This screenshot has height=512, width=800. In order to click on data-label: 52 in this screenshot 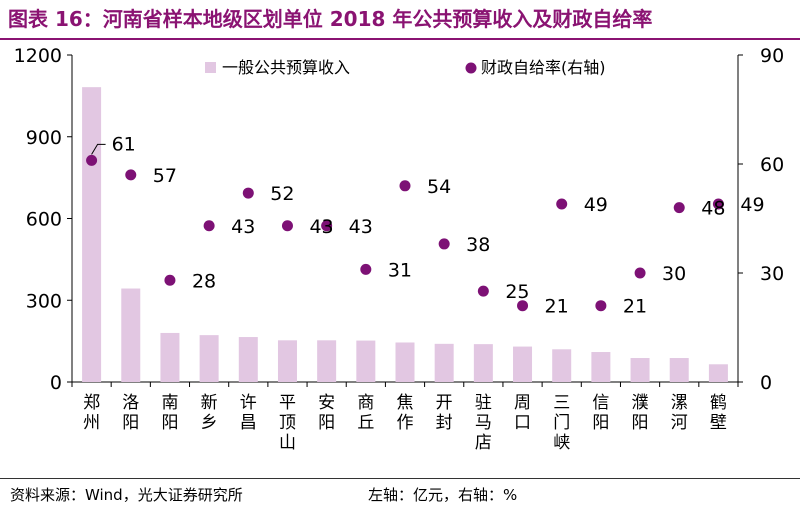, I will do `click(282, 194)`.